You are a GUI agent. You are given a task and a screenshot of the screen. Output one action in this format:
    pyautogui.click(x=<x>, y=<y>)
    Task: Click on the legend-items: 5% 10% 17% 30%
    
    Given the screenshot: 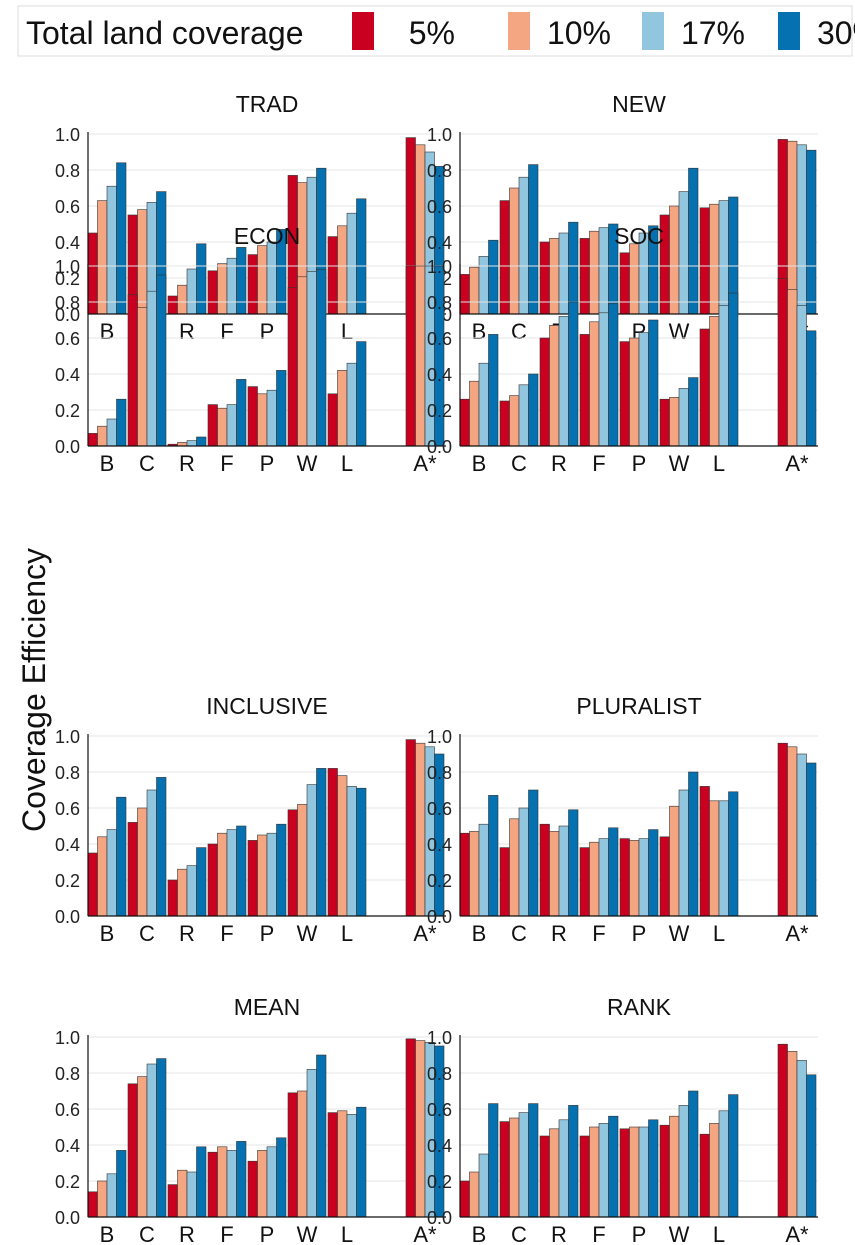 What is the action you would take?
    pyautogui.click(x=603, y=31)
    